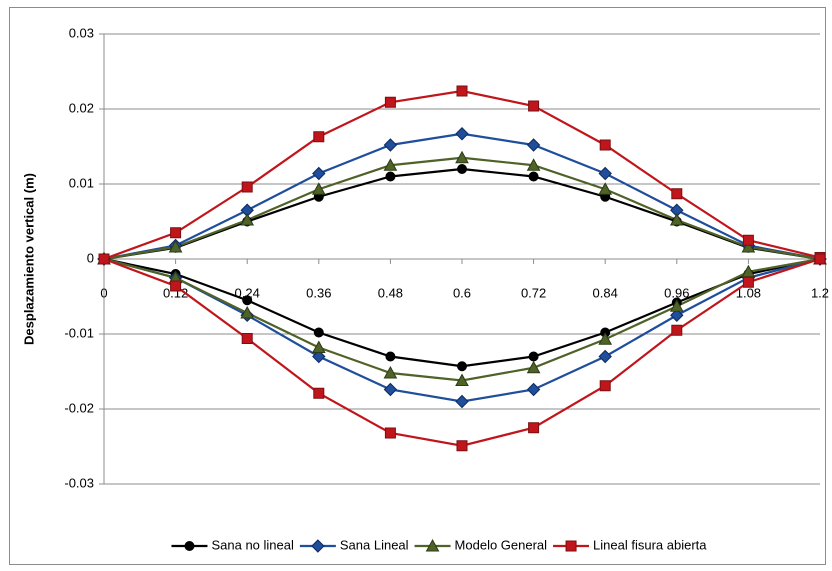 This screenshot has width=832, height=571. I want to click on x-tick-label: 0.12, so click(175, 292).